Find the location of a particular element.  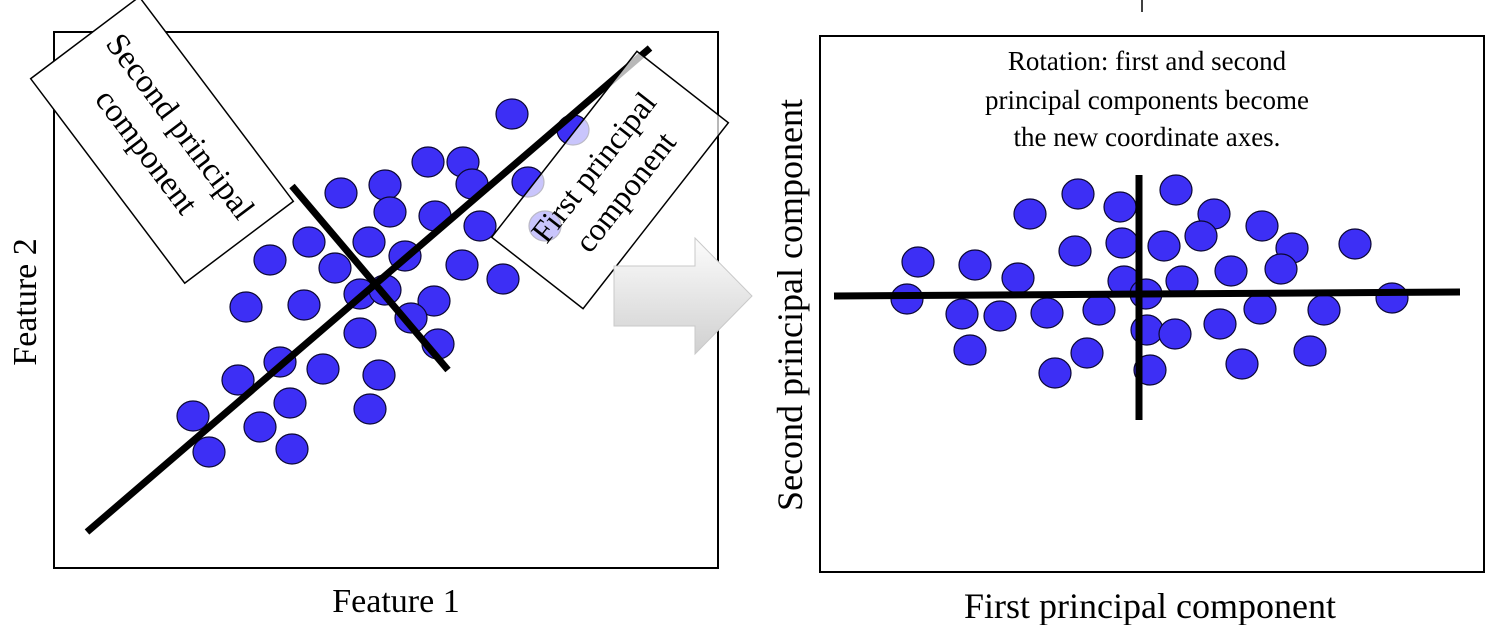

right-arrow-icon is located at coordinates (683, 296).